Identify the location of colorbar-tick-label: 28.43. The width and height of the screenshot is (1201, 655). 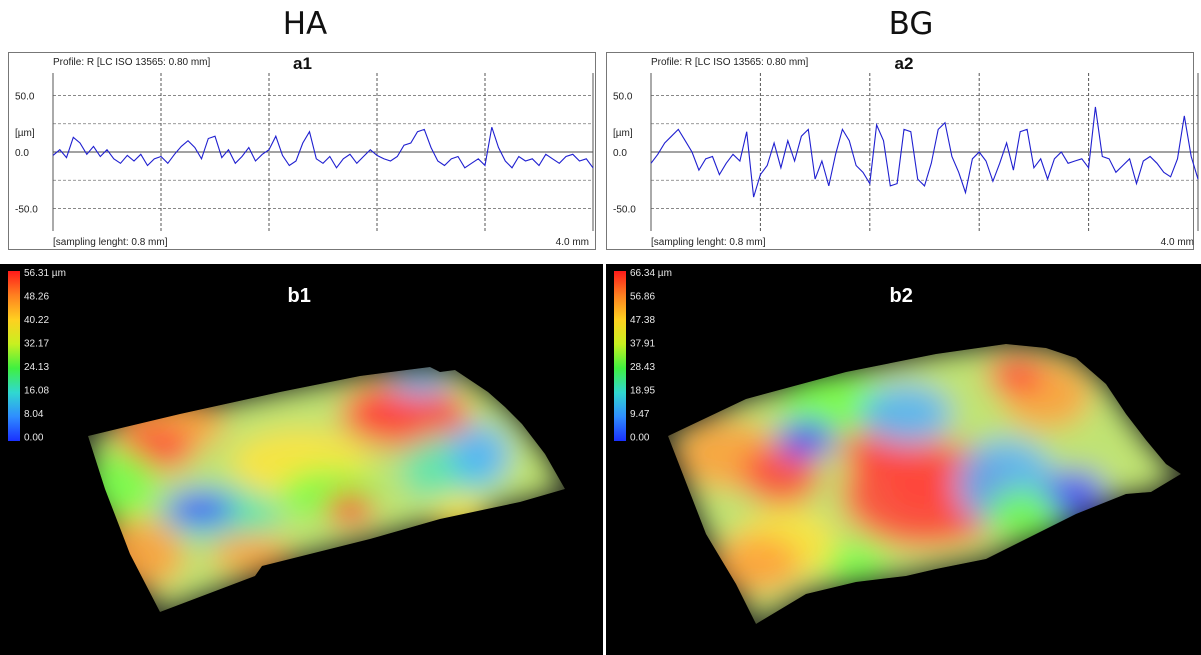
(642, 367).